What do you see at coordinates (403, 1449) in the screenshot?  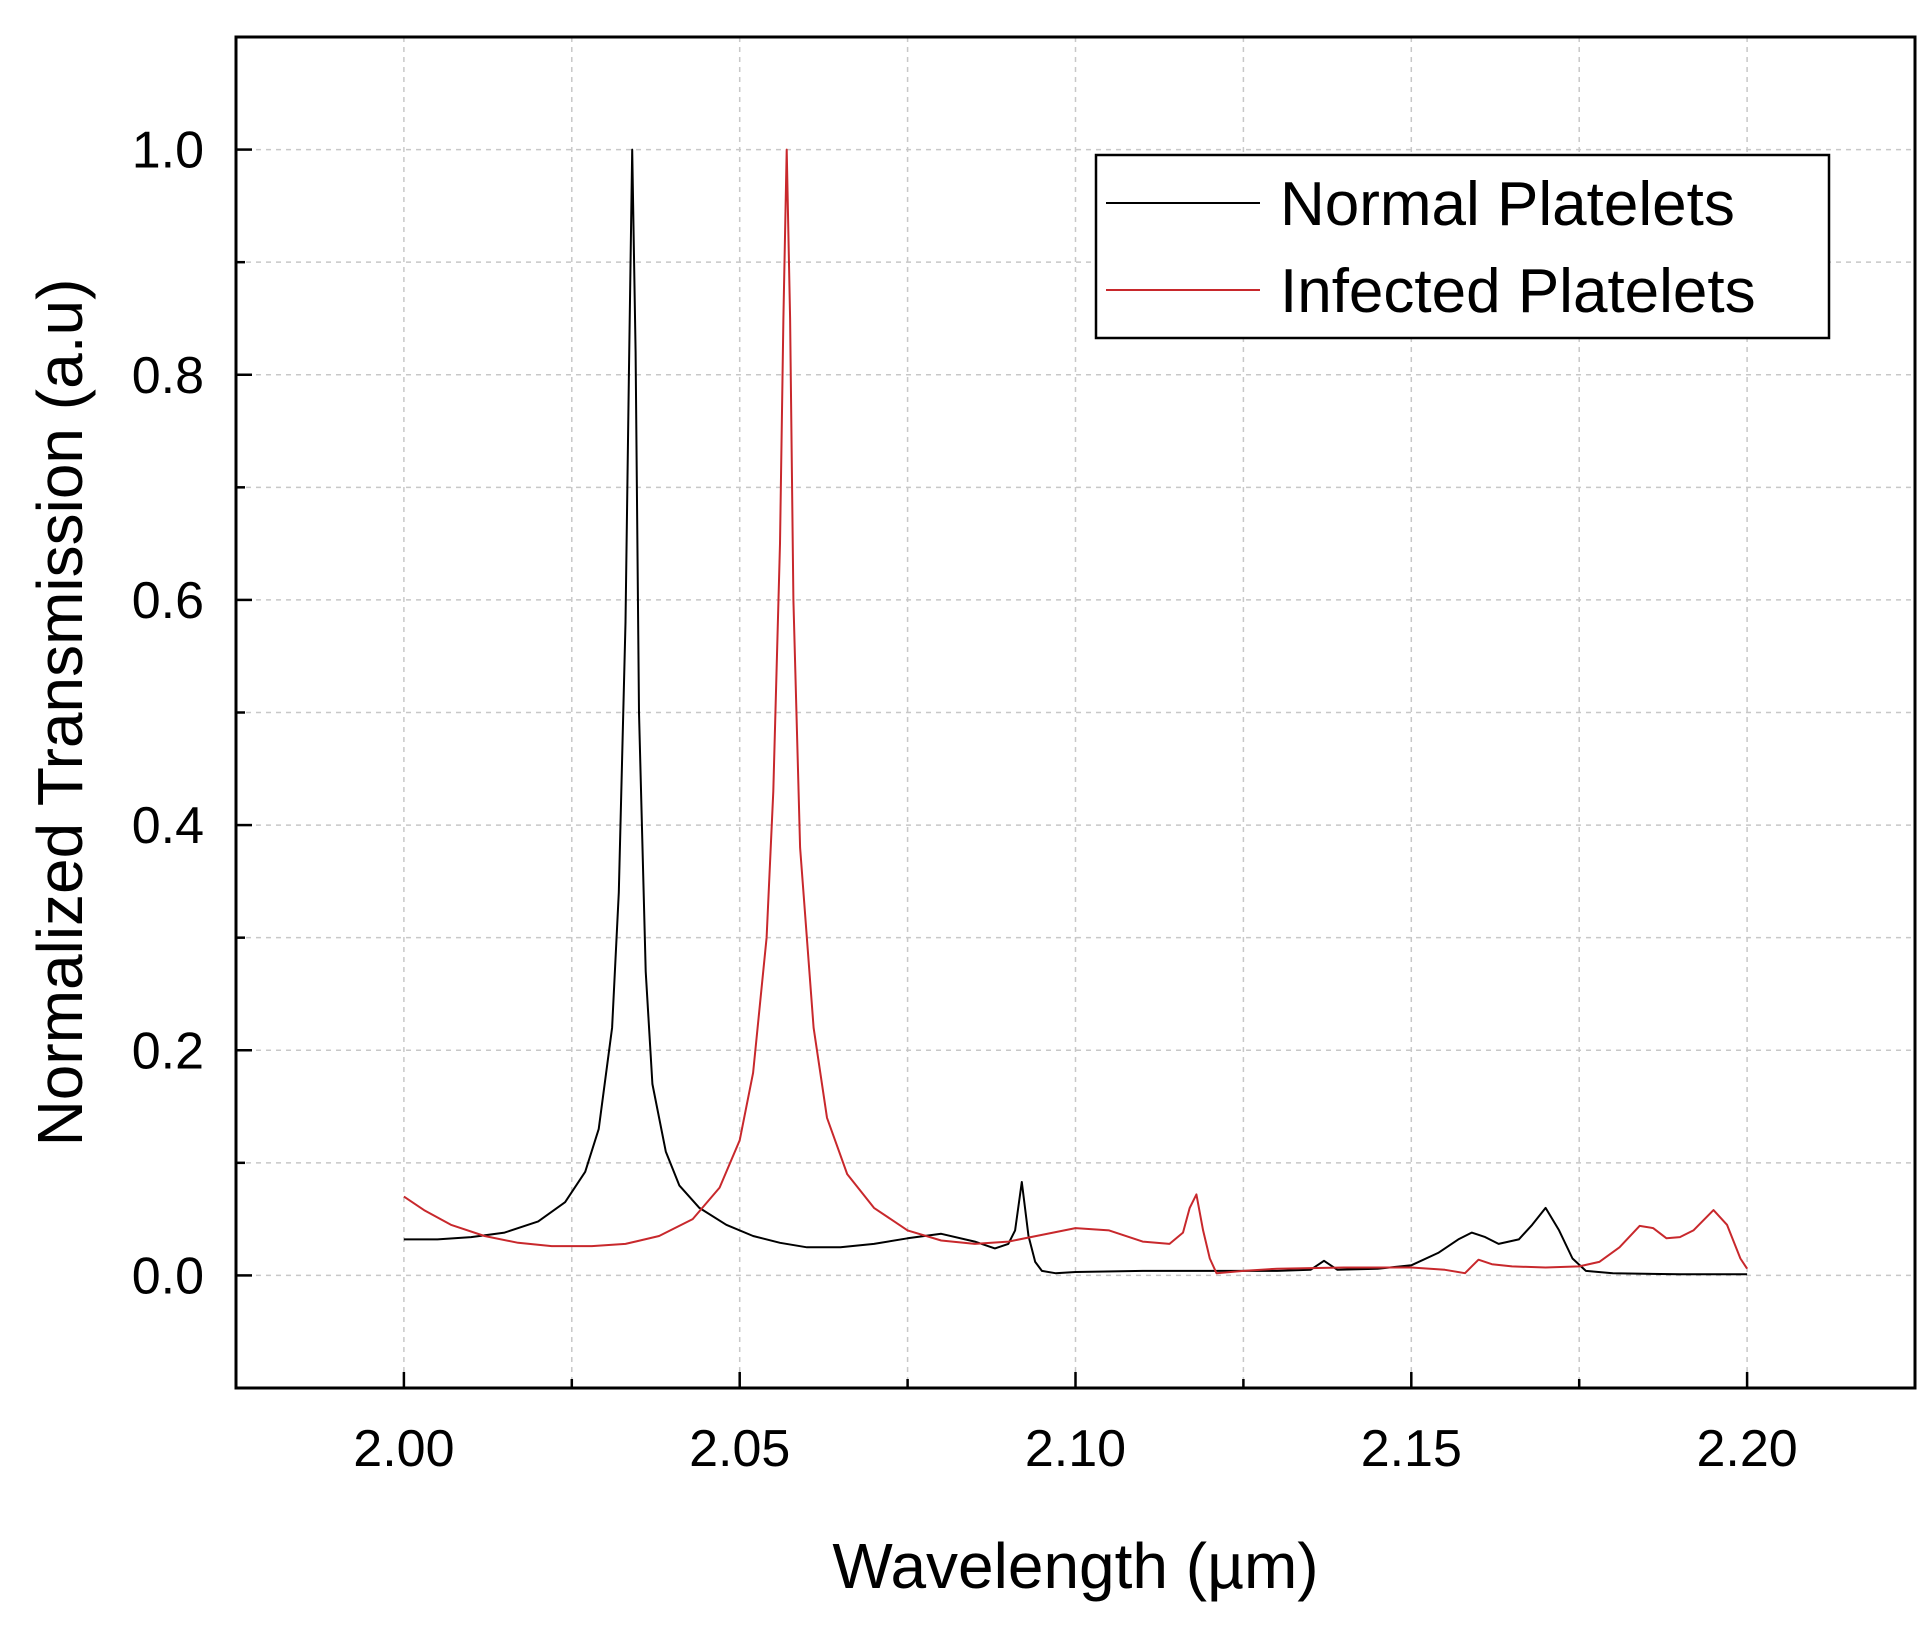 I see `x-tick-label: 2.00` at bounding box center [403, 1449].